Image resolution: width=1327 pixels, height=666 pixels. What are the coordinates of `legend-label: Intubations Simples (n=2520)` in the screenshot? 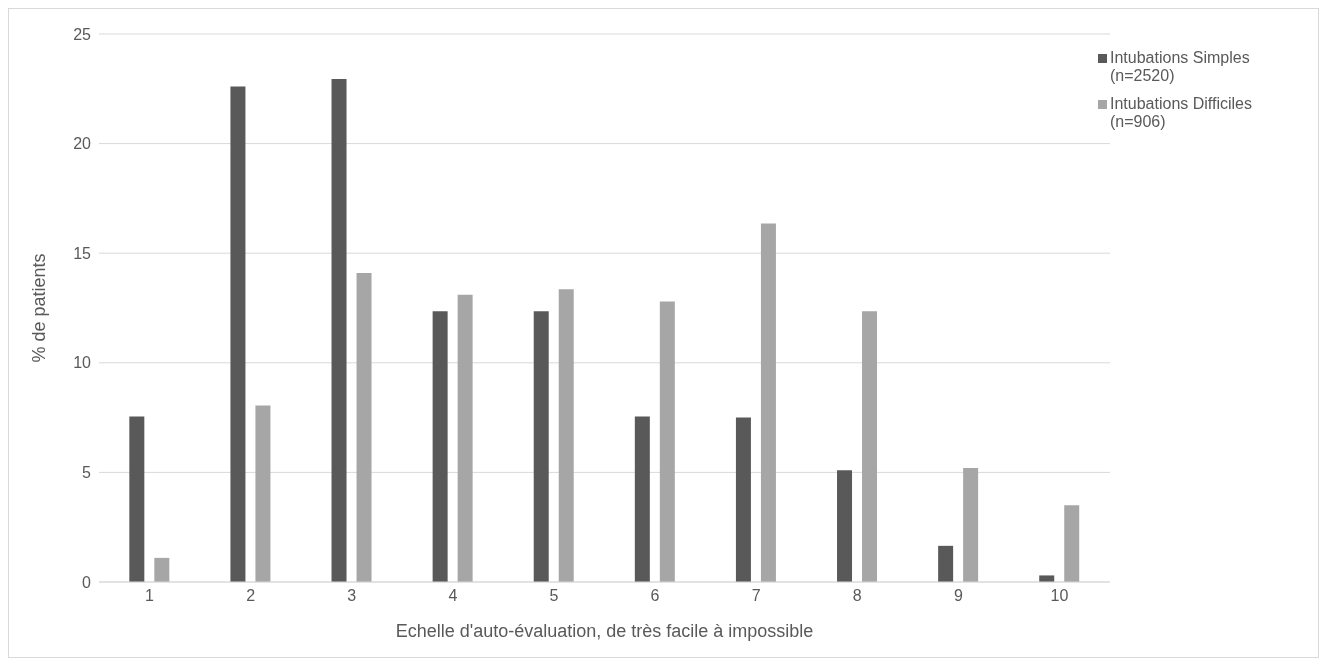 It's located at (1180, 67).